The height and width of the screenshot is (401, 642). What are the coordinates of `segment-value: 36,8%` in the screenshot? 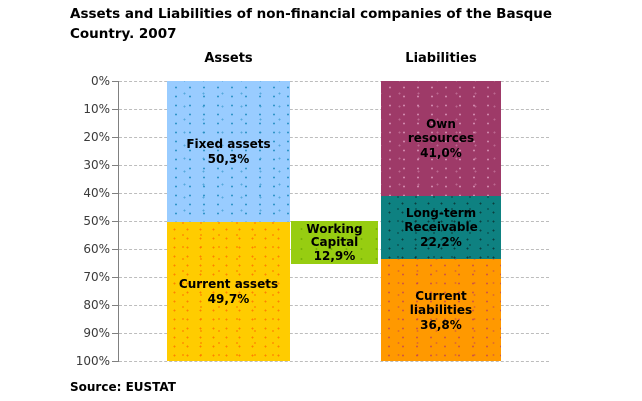 It's located at (441, 324).